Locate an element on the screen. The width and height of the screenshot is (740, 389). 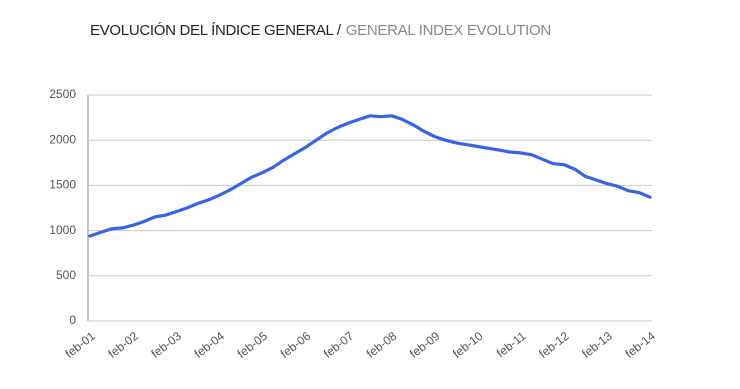
x-tick-label: feb-07 is located at coordinates (339, 345).